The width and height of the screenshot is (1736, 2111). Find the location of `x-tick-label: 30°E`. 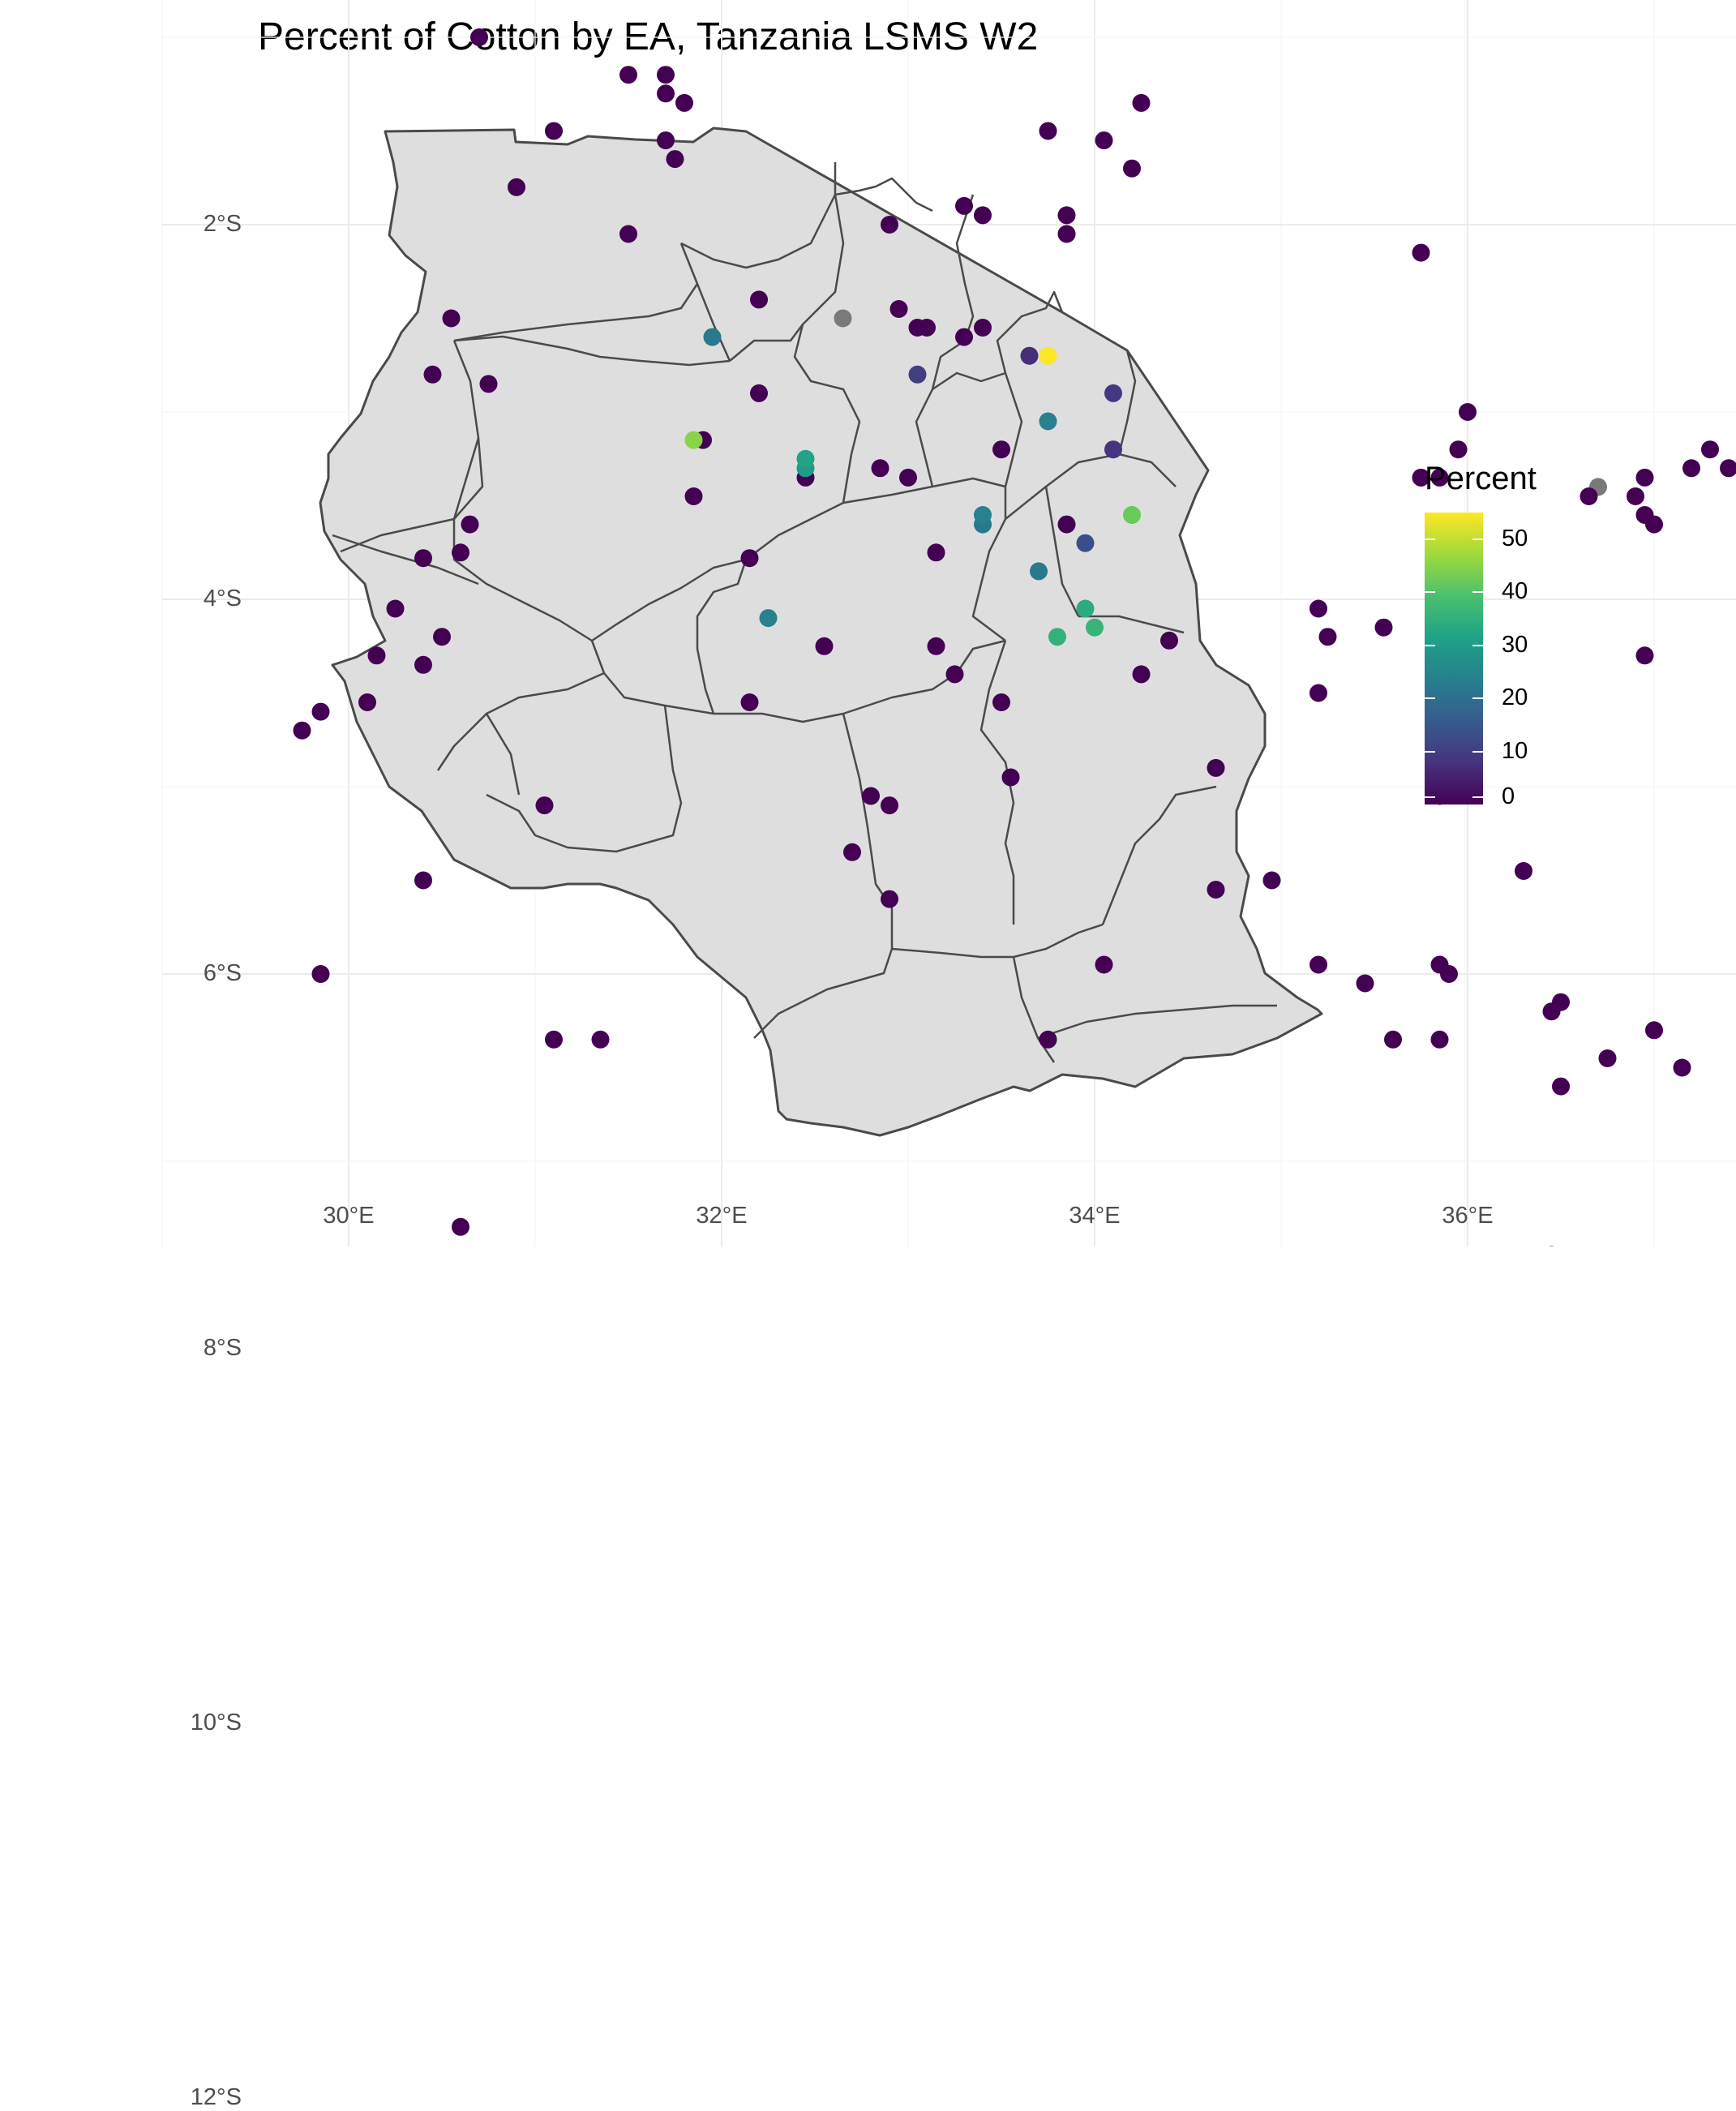

x-tick-label: 30°E is located at coordinates (348, 1216).